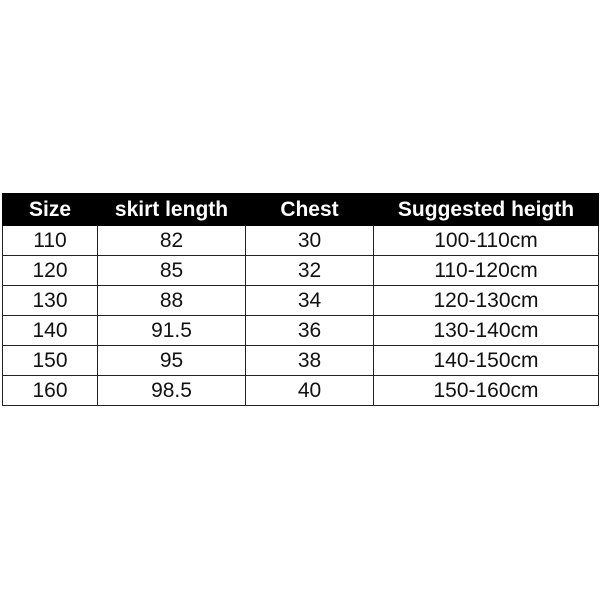 The image size is (600, 600). I want to click on skirt-length-cell: 91.5, so click(171, 330).